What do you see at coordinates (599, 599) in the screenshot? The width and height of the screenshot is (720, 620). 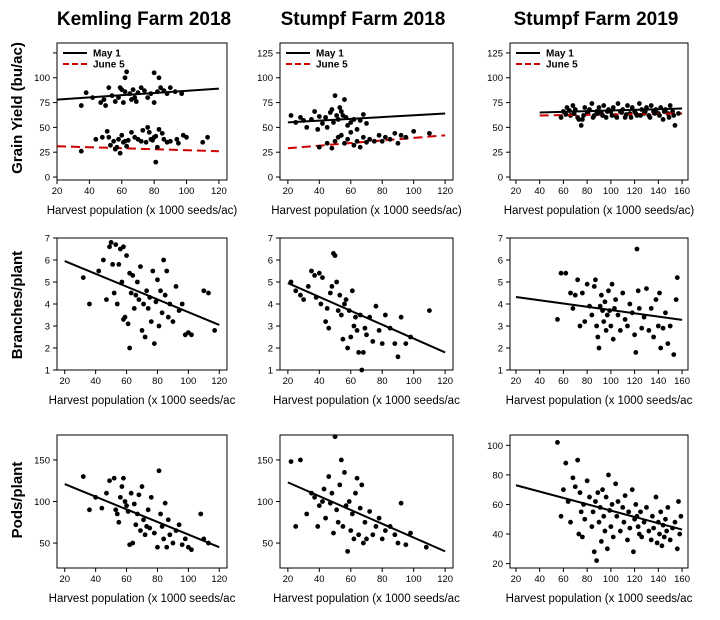 I see `x-axis-label: Harvest population (x 1000 seeds/ac` at bounding box center [599, 599].